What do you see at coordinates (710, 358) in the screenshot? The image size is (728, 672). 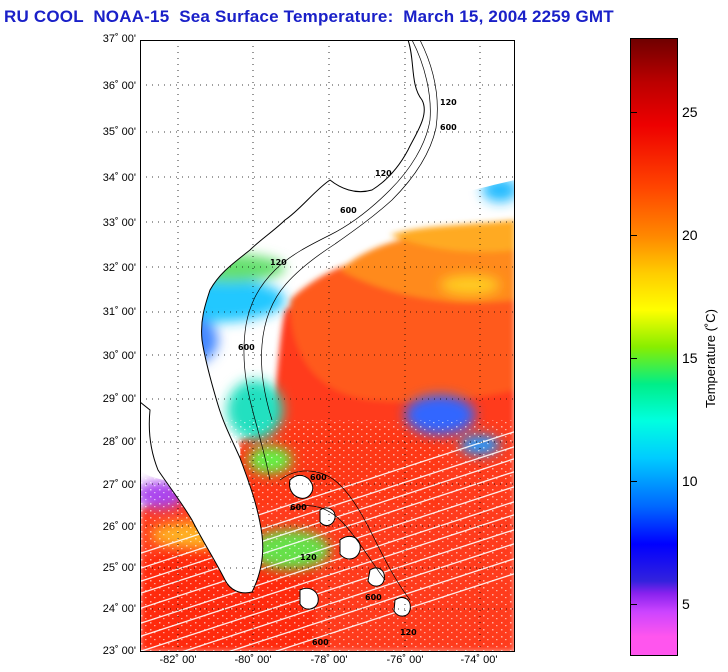 I see `colorbar-label: Temperature (˚C)` at bounding box center [710, 358].